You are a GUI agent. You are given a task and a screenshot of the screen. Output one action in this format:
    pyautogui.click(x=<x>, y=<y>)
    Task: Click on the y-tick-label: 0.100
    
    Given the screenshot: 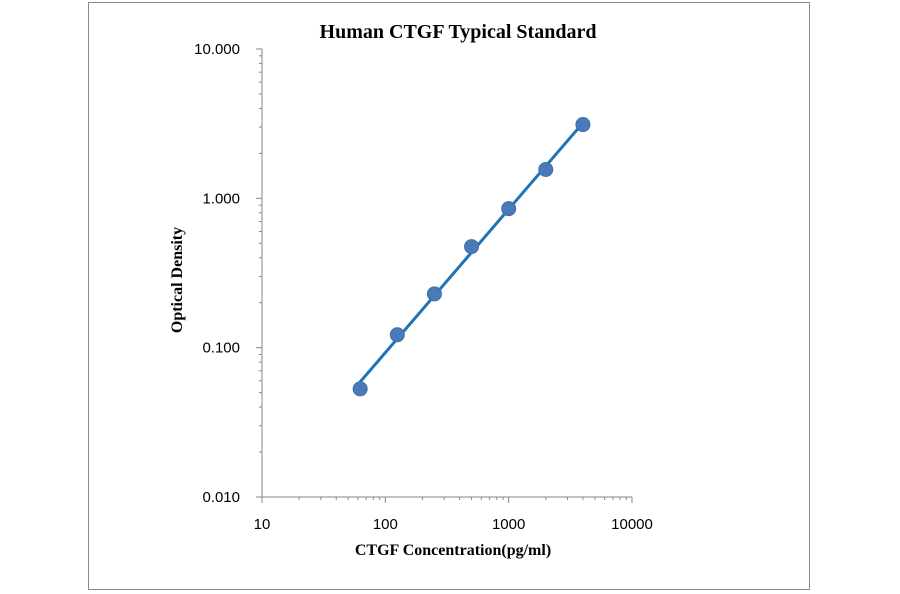 What is the action you would take?
    pyautogui.click(x=221, y=348)
    